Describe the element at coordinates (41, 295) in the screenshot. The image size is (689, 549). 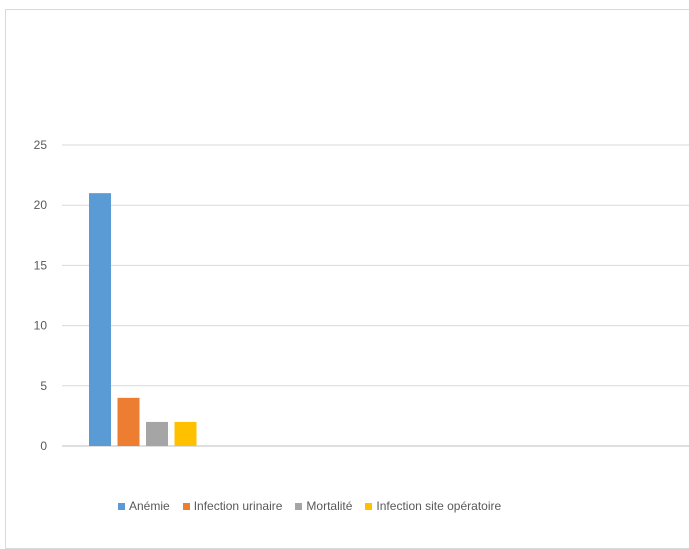
I see `y-axis-ticks: 0 5 10 15 20 25` at that location.